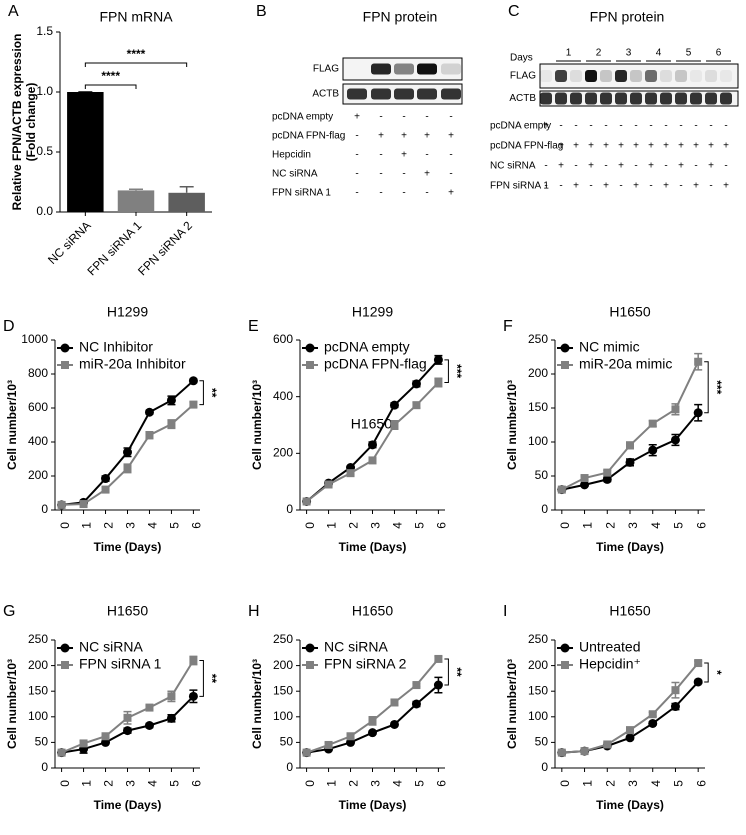 The width and height of the screenshot is (746, 835). Describe the element at coordinates (627, 17) in the screenshot. I see `blot-title: FPN protein` at that location.